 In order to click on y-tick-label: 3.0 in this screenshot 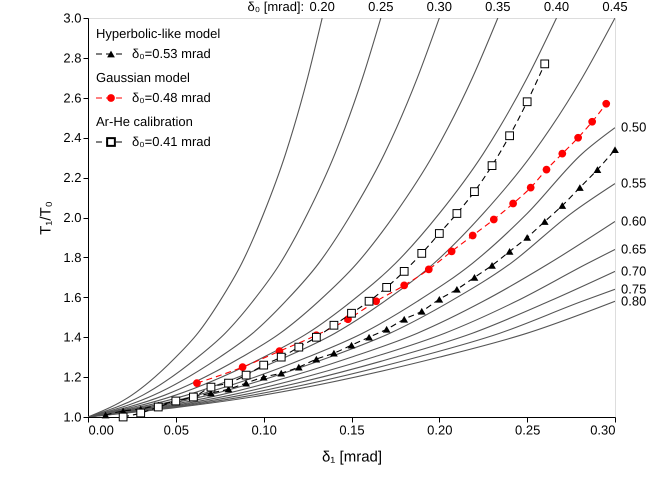, I will do `click(72, 18)`.